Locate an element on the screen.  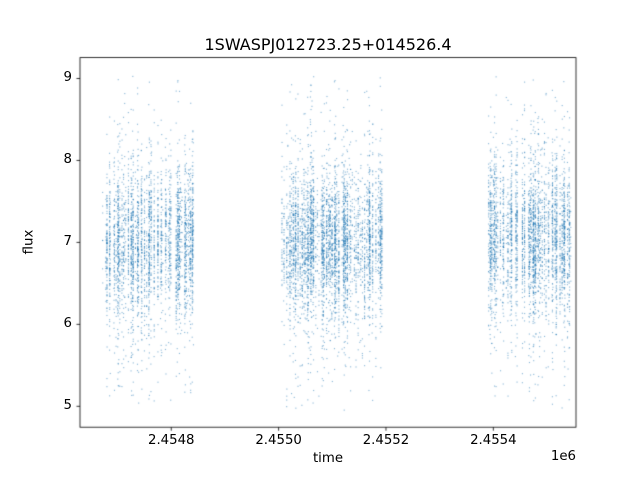
chart-title: 1SWASPJ012723.25+014526.4 is located at coordinates (328, 44).